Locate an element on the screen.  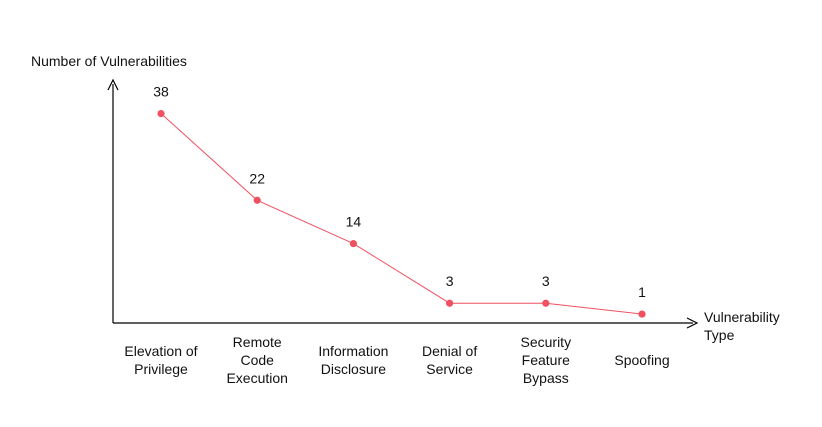
x-tick-label: Elevation of Privilege is located at coordinates (160, 360).